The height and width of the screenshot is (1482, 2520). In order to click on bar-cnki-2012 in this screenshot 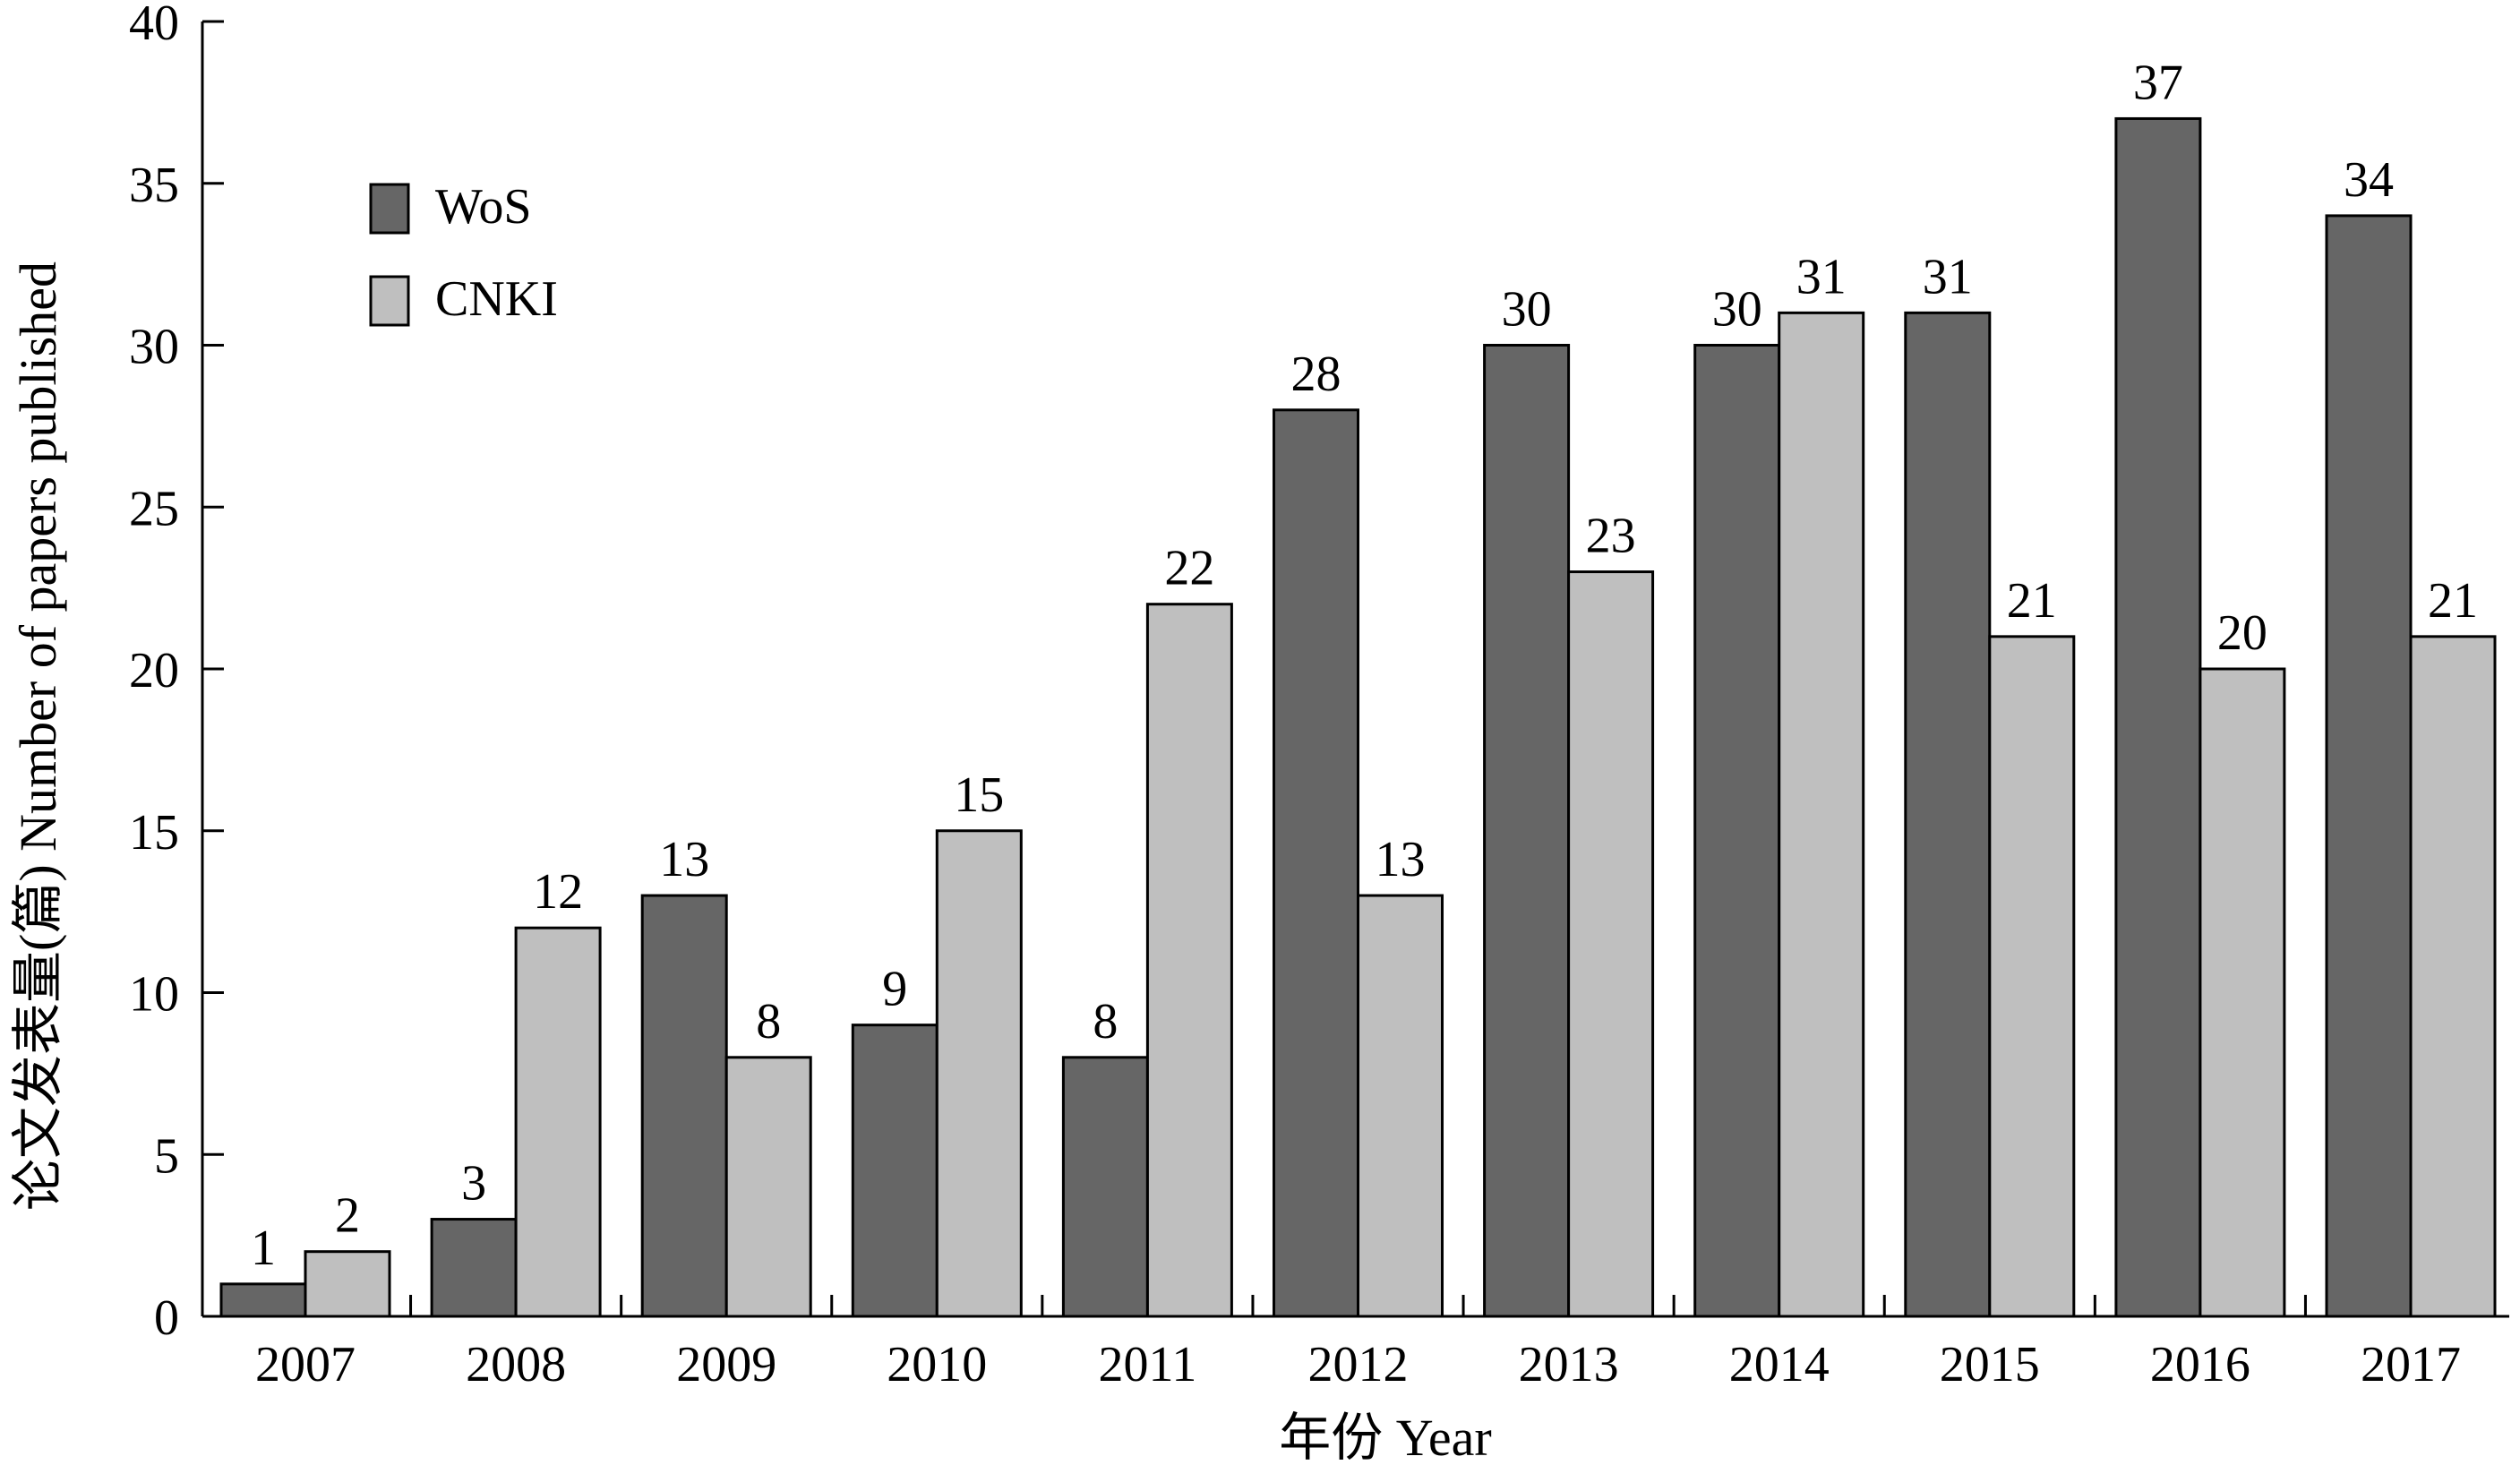, I will do `click(1400, 1106)`.